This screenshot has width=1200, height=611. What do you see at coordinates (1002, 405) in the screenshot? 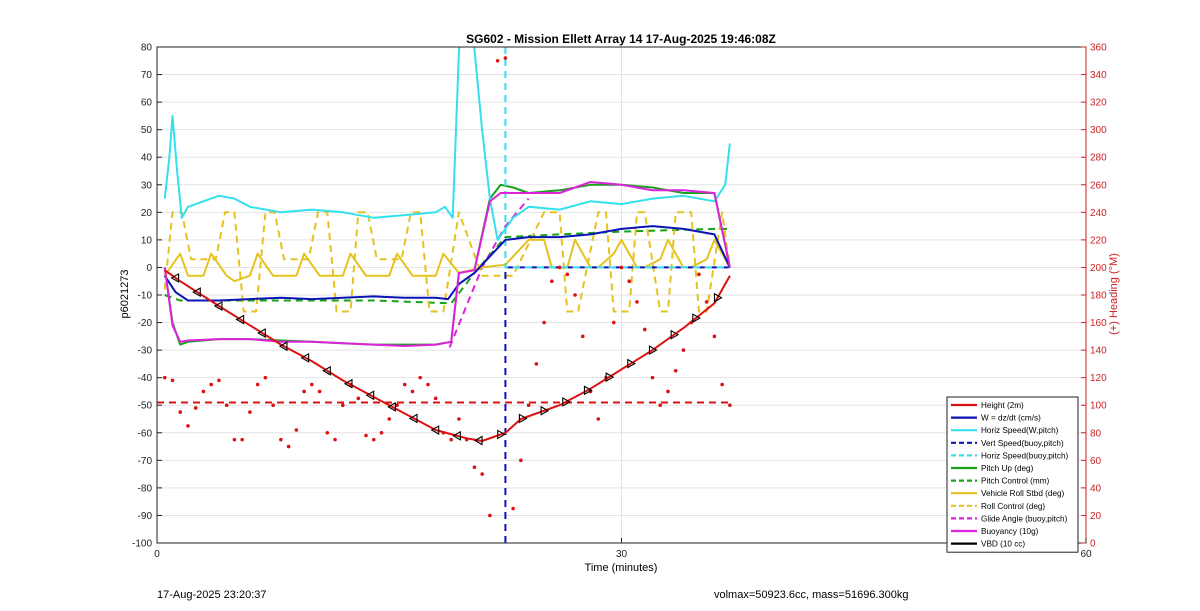
I see `legend-label: Height (2m)` at bounding box center [1002, 405].